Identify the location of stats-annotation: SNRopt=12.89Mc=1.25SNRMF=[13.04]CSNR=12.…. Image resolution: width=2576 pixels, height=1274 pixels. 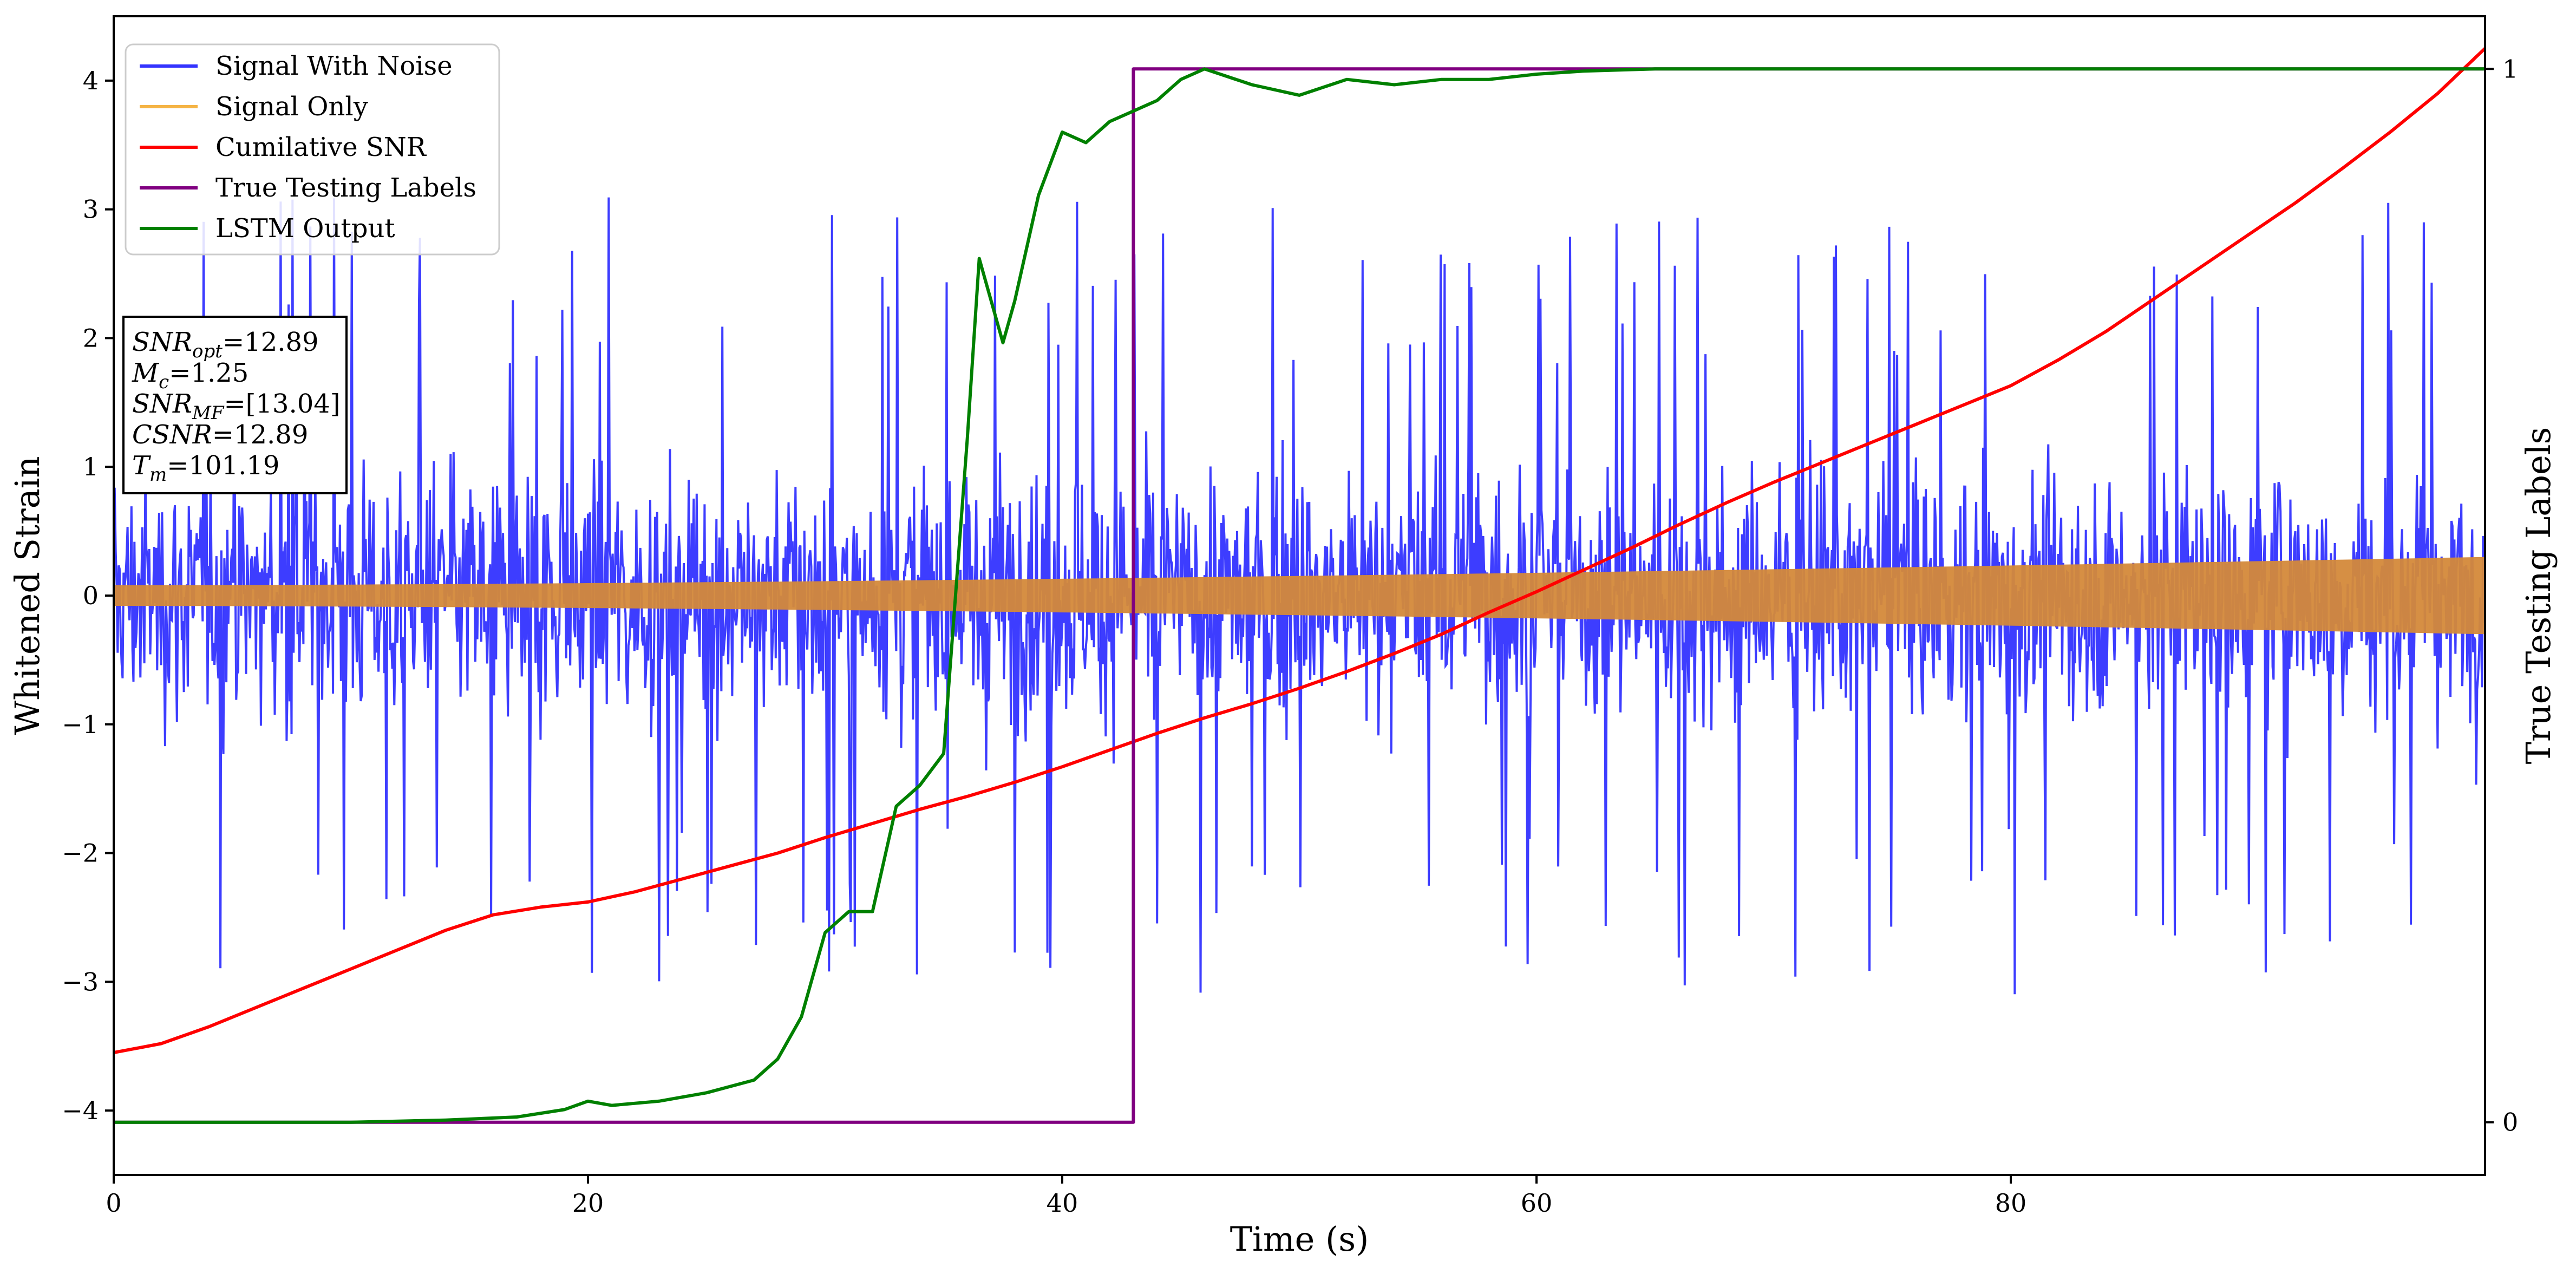
(235, 405).